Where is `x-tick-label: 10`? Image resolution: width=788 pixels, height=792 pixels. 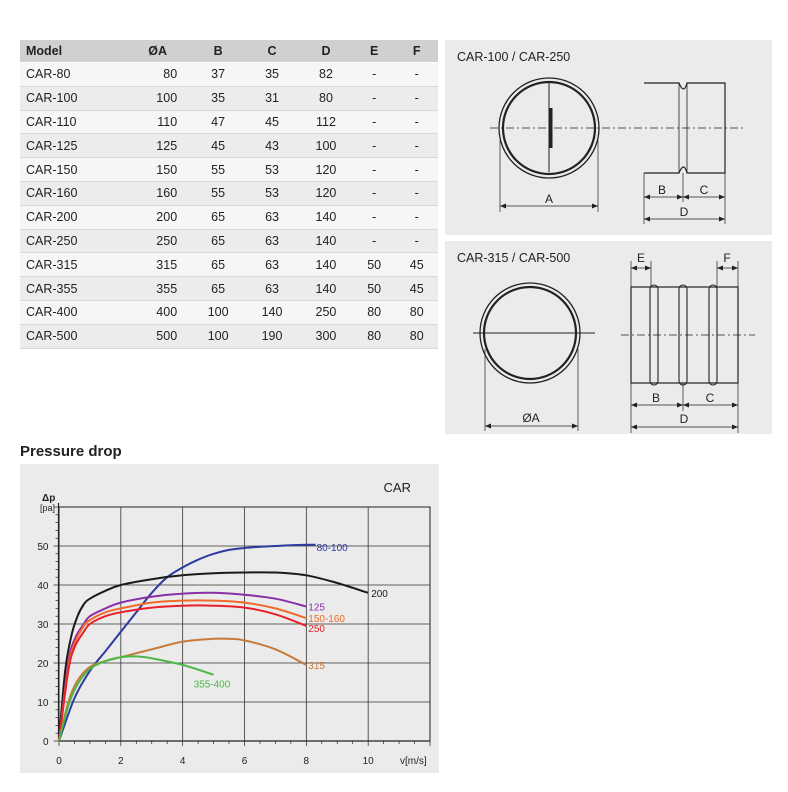
x-tick-label: 10 is located at coordinates (369, 761).